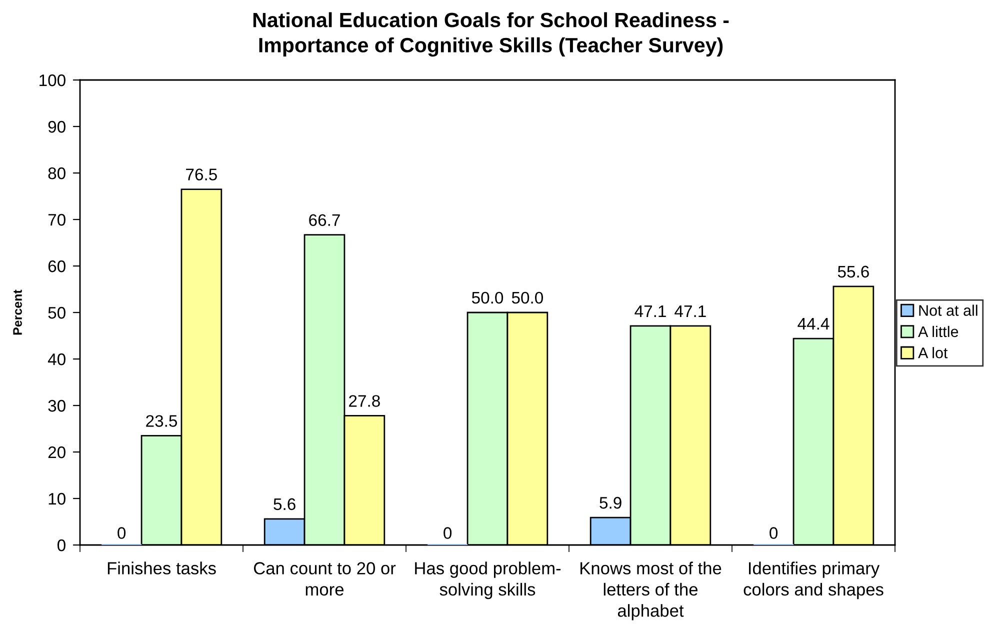 The height and width of the screenshot is (625, 985). I want to click on data-label: 5.9, so click(611, 502).